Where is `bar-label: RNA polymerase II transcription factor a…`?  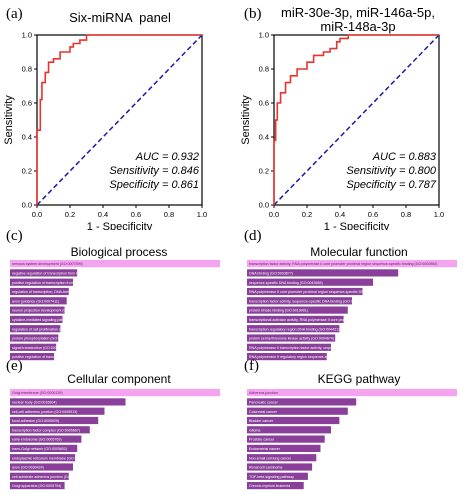
bar-label: RNA polymerase II transcription factor a… is located at coordinates (323, 348).